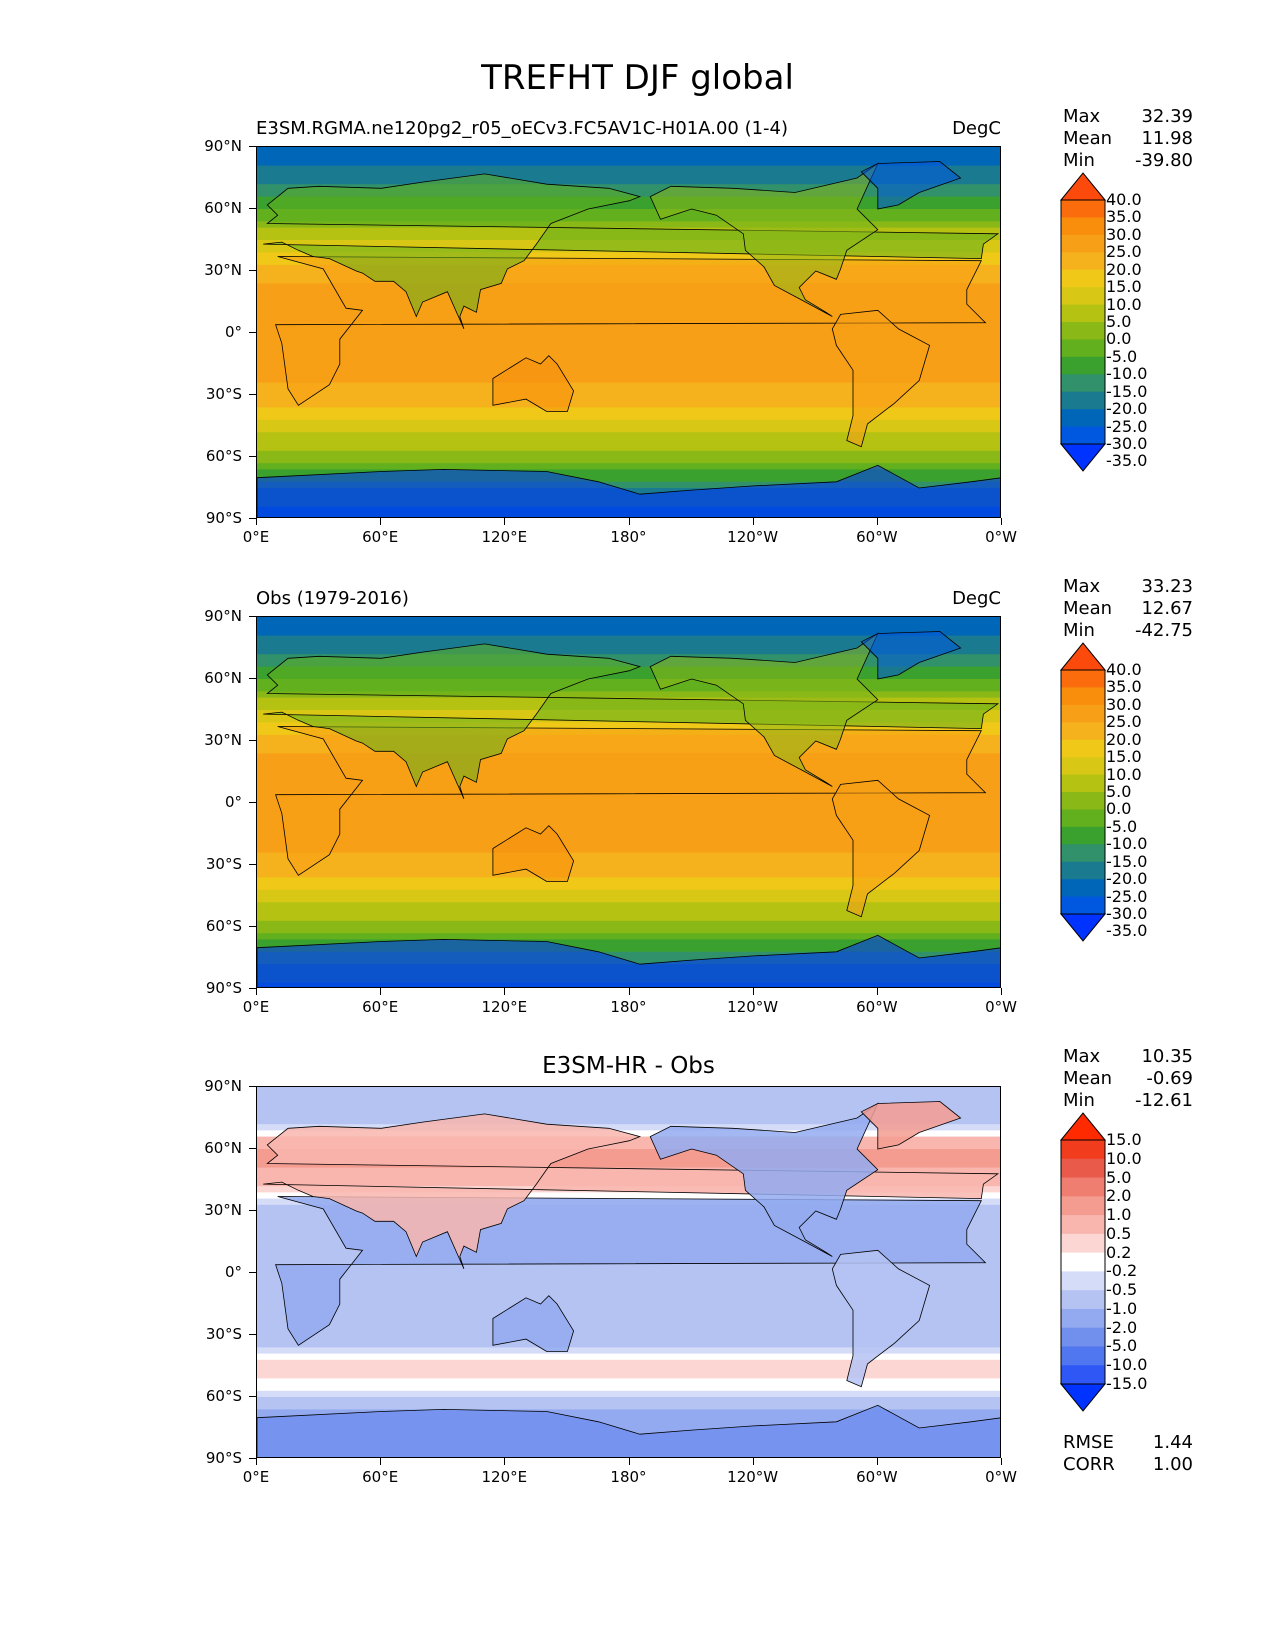 The width and height of the screenshot is (1275, 1650). What do you see at coordinates (1124, 757) in the screenshot?
I see `colorbar-label: 15.0` at bounding box center [1124, 757].